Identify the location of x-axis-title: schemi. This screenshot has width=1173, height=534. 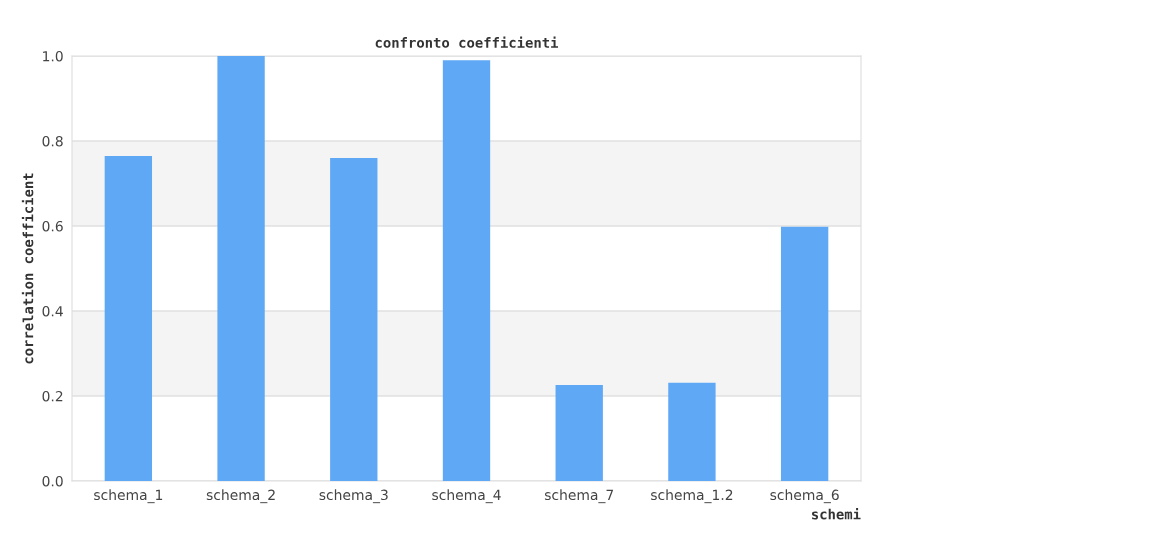
(836, 513).